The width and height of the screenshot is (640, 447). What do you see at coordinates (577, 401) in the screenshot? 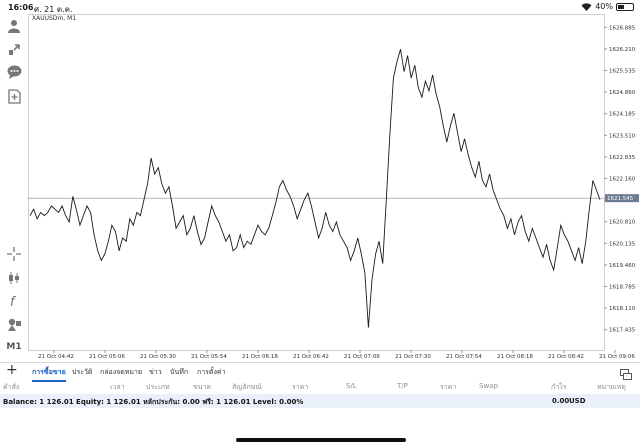
I see `balance-currency: USD` at bounding box center [577, 401].